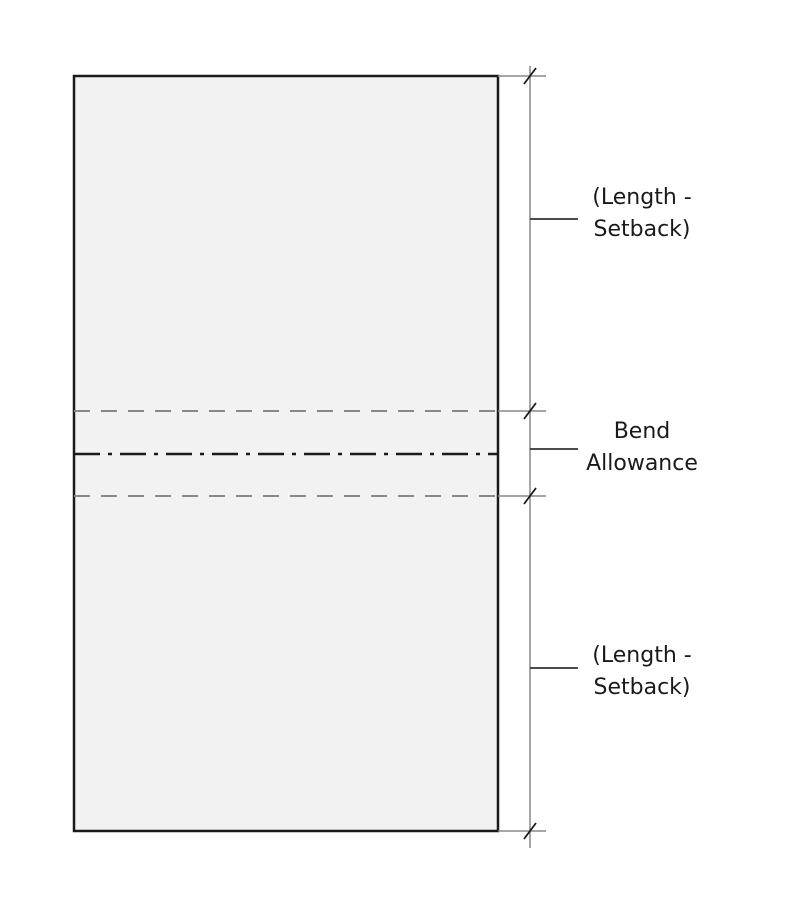 This screenshot has height=900, width=794. Describe the element at coordinates (530, 76) in the screenshot. I see `tick-mark-top` at that location.